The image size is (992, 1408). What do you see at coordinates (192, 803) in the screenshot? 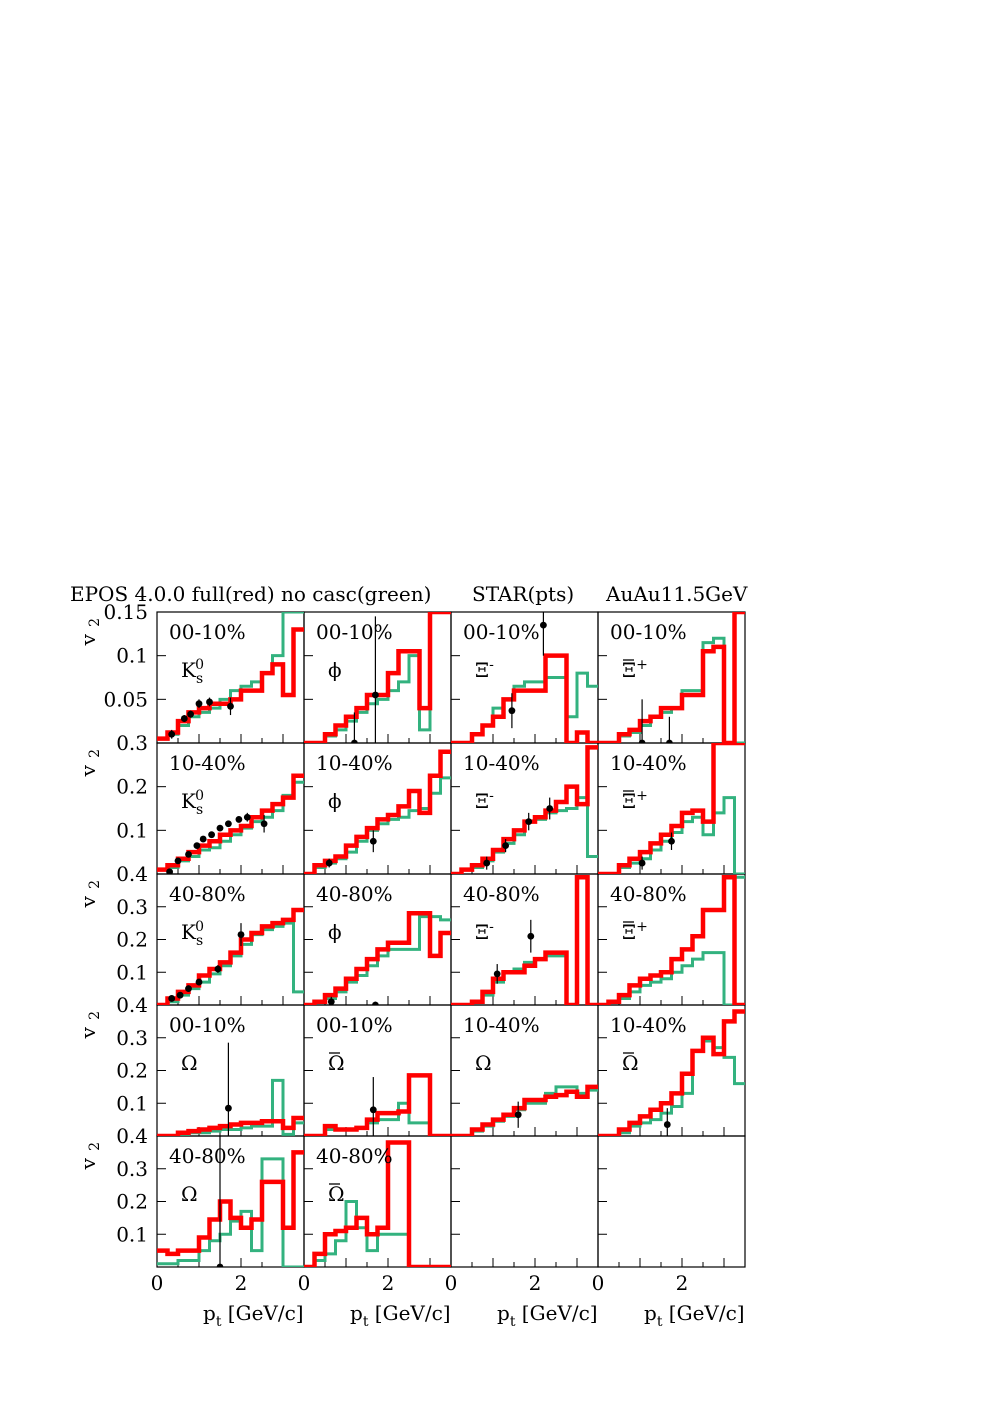
I see `particle-label: Ks0` at bounding box center [192, 803].